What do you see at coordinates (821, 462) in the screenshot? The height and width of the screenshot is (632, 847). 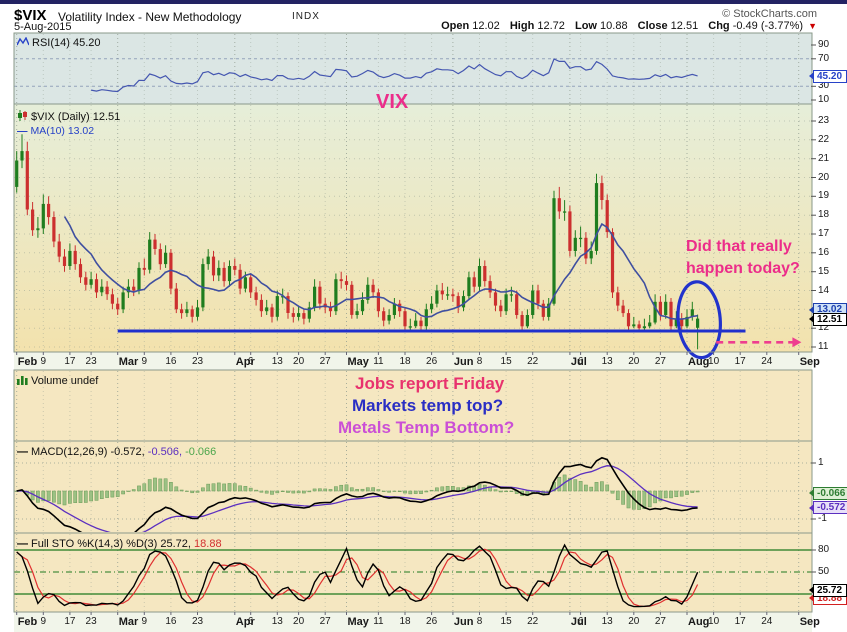 I see `y-axis-label: 1` at bounding box center [821, 462].